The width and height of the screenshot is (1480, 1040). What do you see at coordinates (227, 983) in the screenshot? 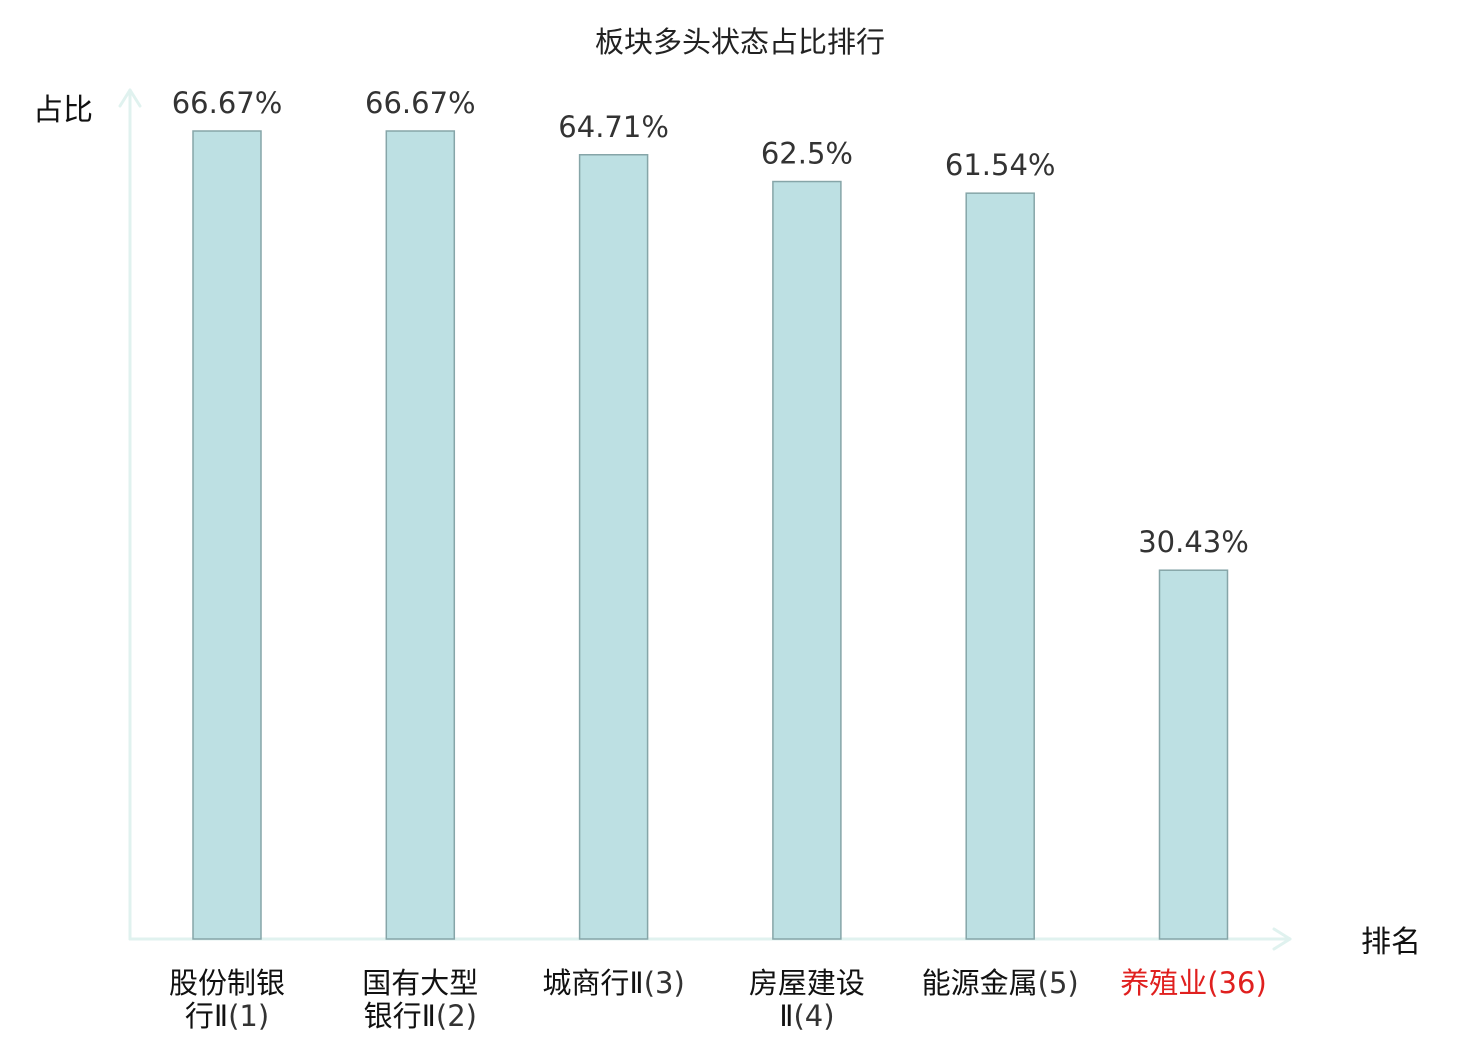
I see `category-label-line: 股份制银` at bounding box center [227, 983].